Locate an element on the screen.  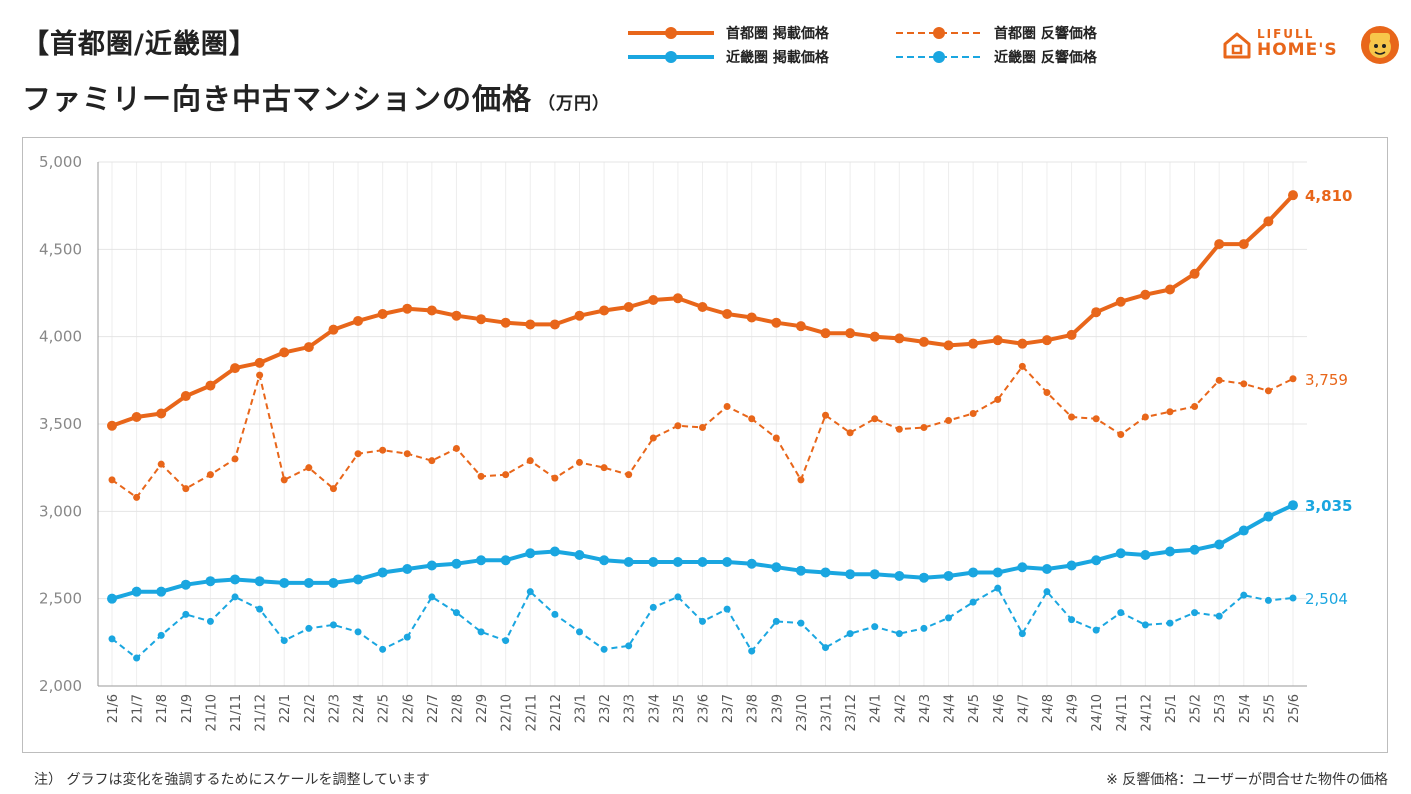
legend-item-tokyo-listing: 首都圏 掲載価格 is located at coordinates (728, 33).